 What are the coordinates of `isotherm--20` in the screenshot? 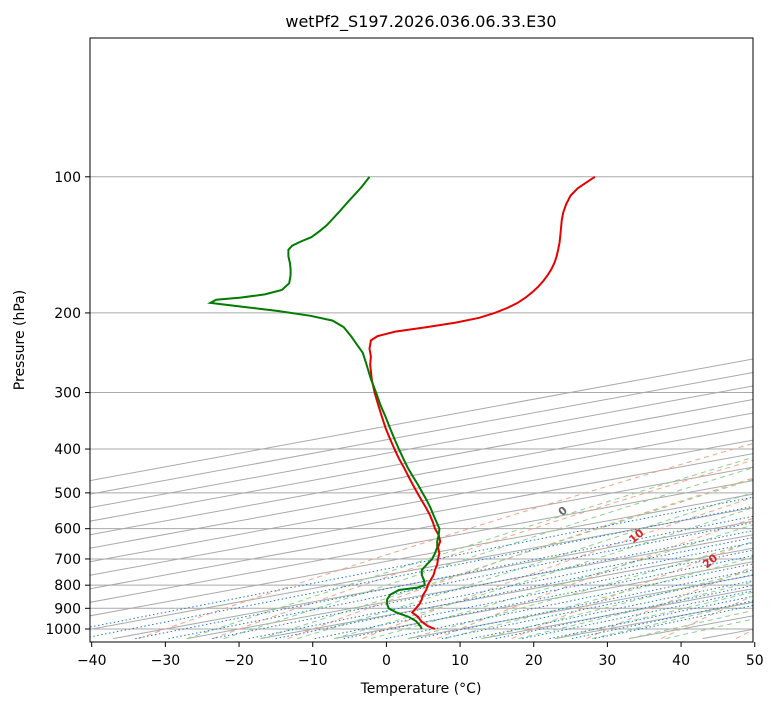 It's located at (469, 587).